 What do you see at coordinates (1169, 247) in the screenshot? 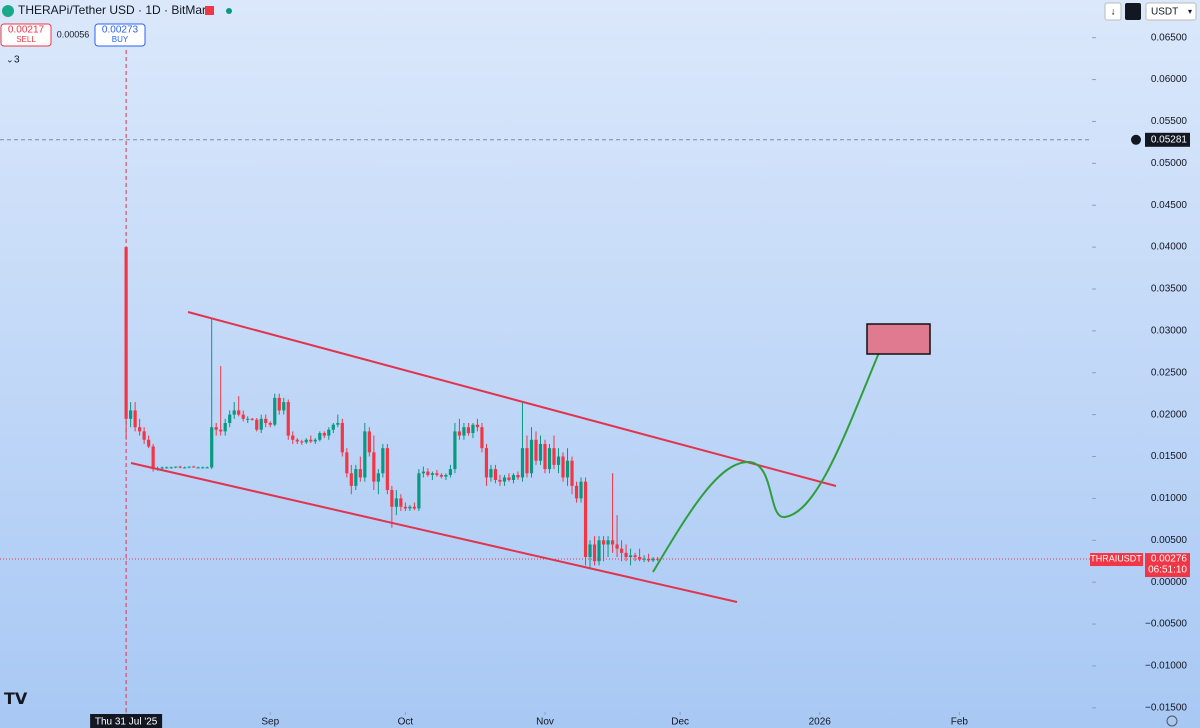
I see `y-tick-label: 0.04000` at bounding box center [1169, 247].